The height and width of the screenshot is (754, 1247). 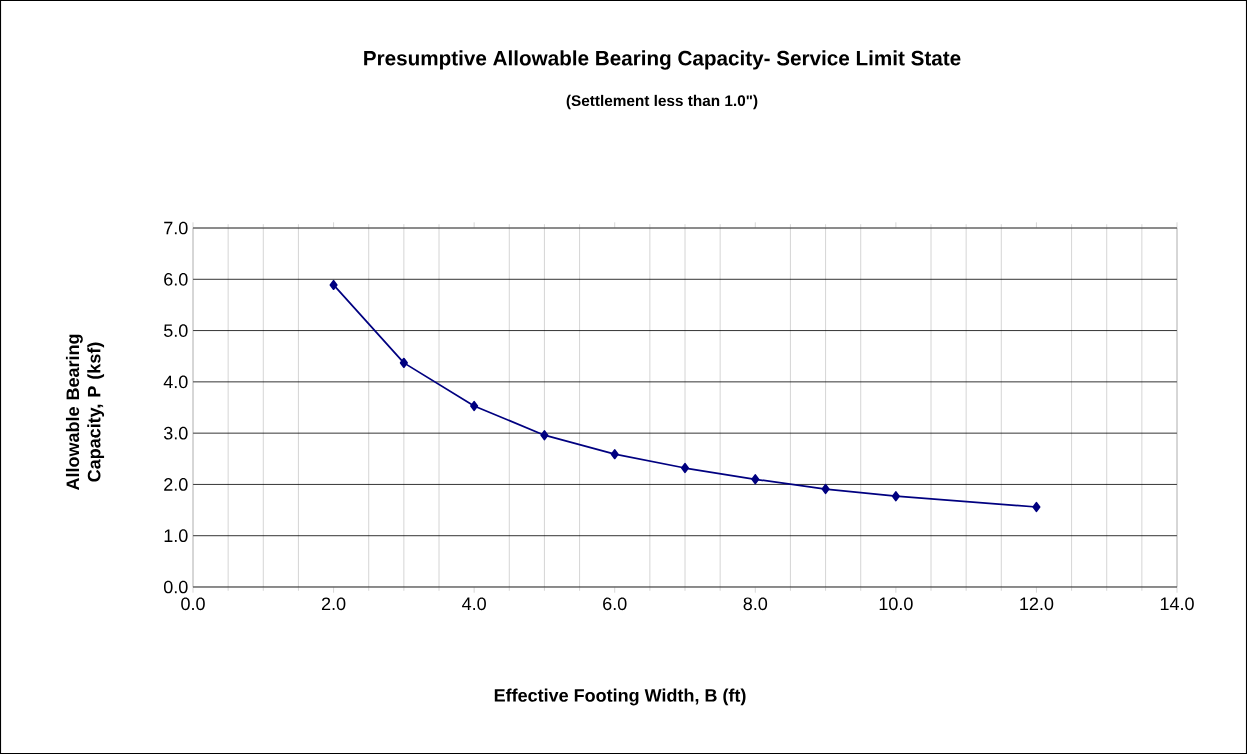 What do you see at coordinates (620, 697) in the screenshot?
I see `x-axis-title: Effective Footing Width, B (ft)` at bounding box center [620, 697].